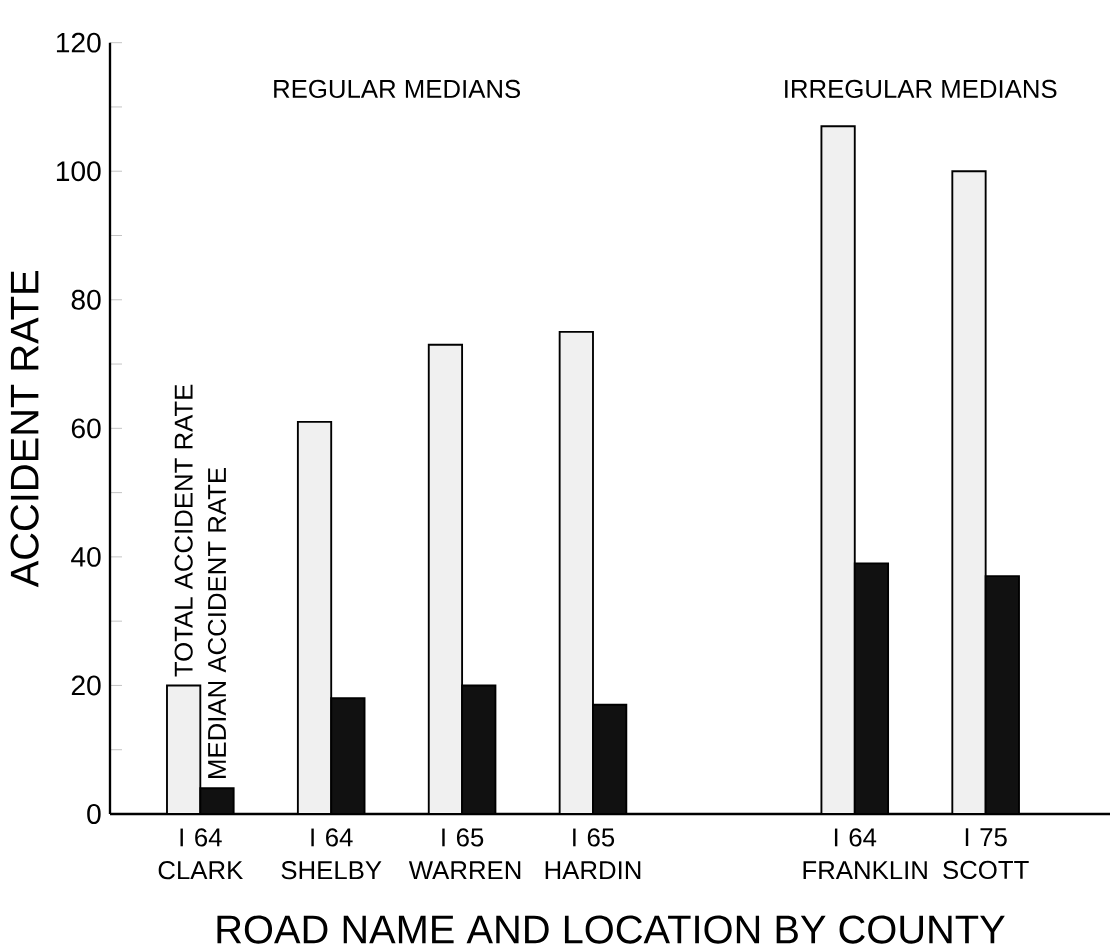  What do you see at coordinates (865, 854) in the screenshot?
I see `x-tick-label: I 64 FRANKLIN` at bounding box center [865, 854].